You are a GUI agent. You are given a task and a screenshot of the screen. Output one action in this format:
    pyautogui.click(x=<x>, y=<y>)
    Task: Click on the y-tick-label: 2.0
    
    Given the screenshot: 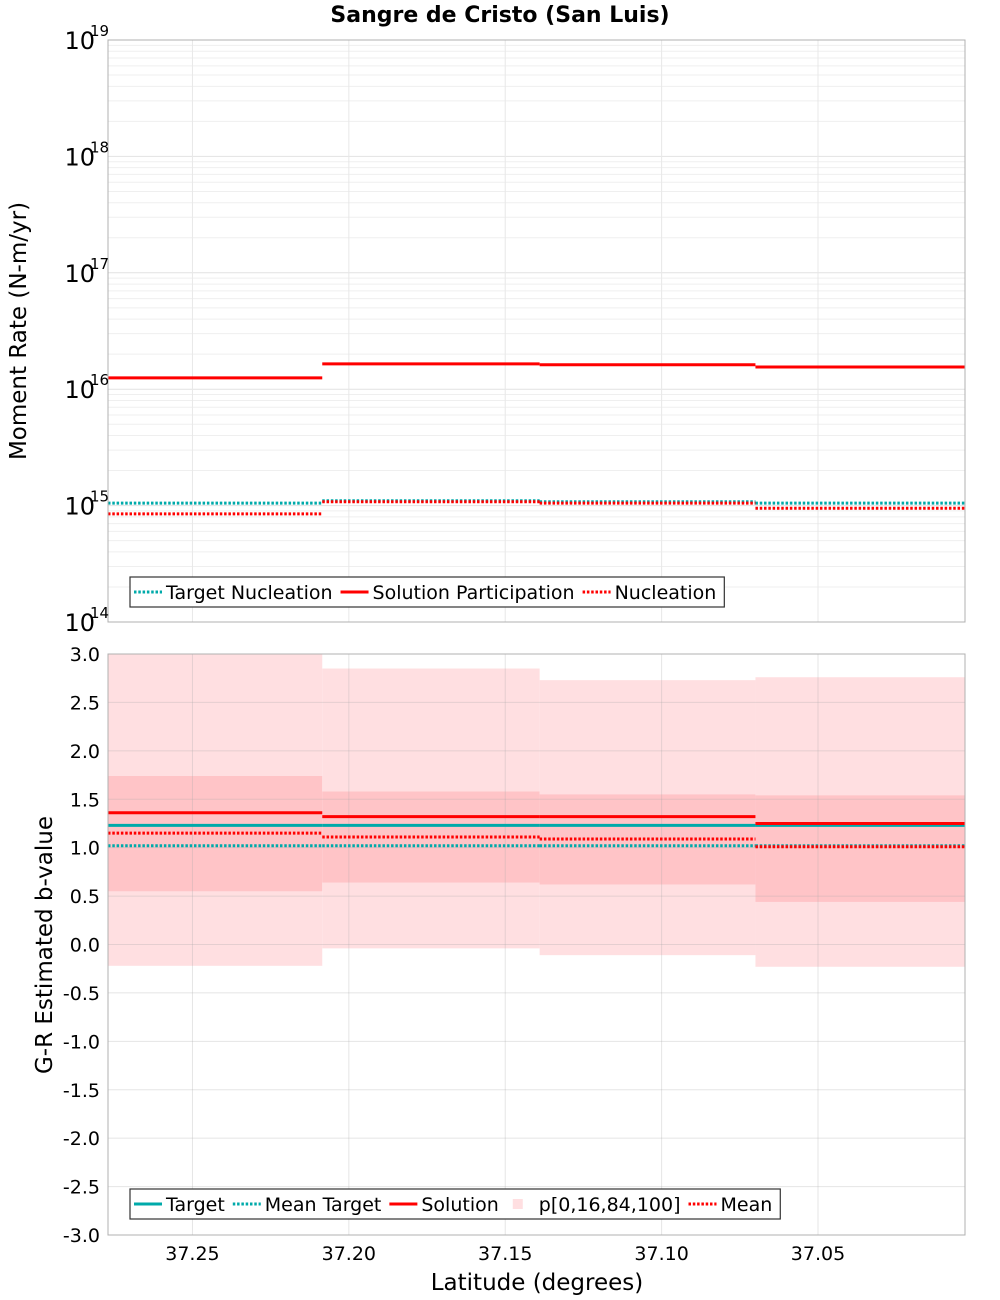 What is the action you would take?
    pyautogui.click(x=85, y=752)
    